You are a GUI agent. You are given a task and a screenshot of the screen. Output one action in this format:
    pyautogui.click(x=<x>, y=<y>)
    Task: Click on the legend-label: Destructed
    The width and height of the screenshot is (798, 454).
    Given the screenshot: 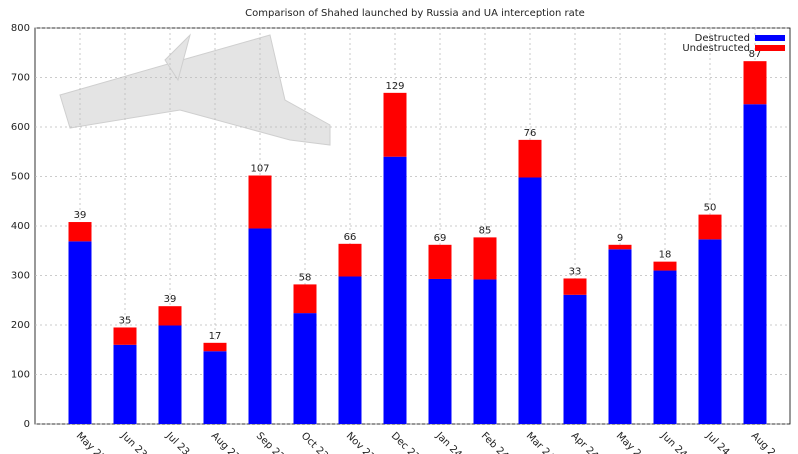 What is the action you would take?
    pyautogui.click(x=722, y=38)
    